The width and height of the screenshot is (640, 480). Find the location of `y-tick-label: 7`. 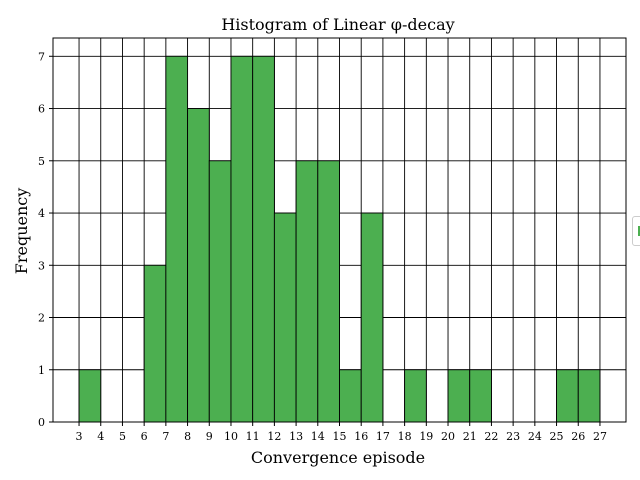

y-tick-label: 7 is located at coordinates (41, 56).